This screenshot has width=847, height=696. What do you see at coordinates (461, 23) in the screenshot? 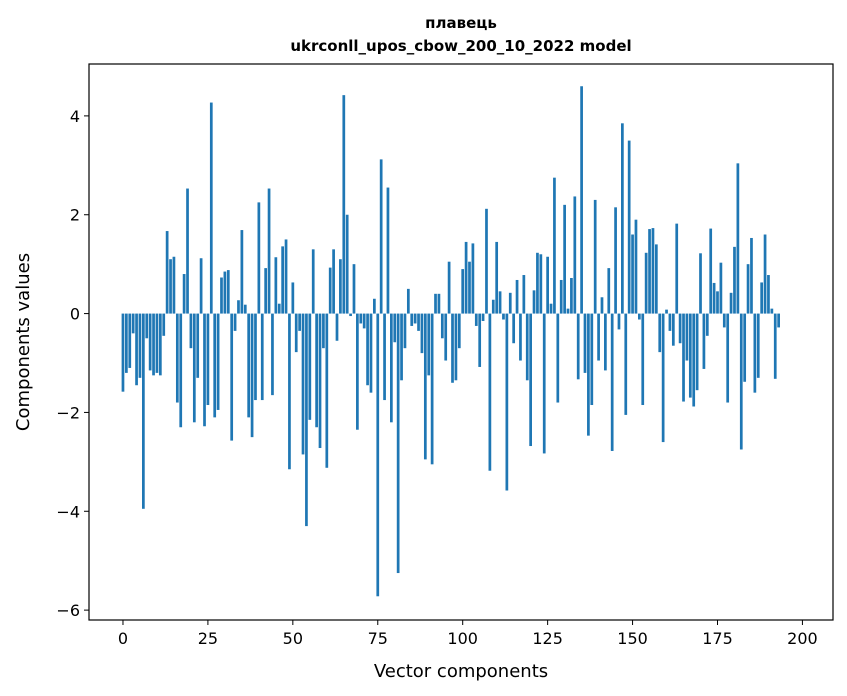
I see `chart-title-line1: плавець` at bounding box center [461, 23].